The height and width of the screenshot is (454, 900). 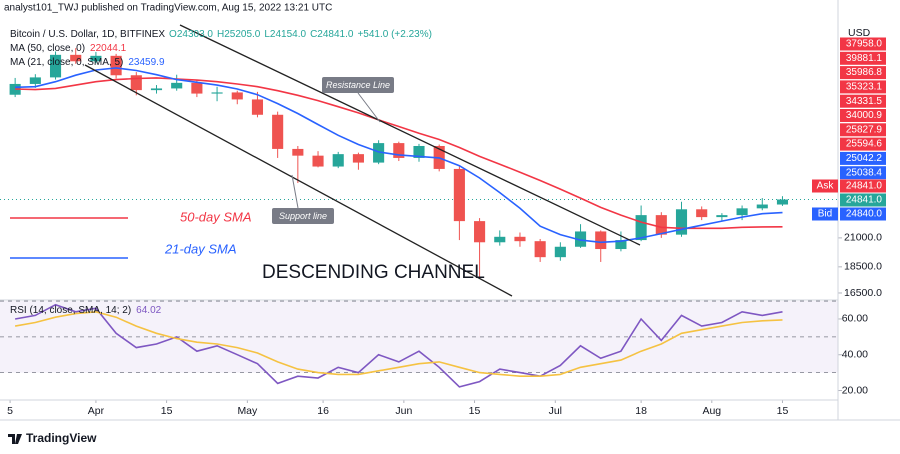 I want to click on sma50-label: 50-day SMA, so click(x=216, y=216).